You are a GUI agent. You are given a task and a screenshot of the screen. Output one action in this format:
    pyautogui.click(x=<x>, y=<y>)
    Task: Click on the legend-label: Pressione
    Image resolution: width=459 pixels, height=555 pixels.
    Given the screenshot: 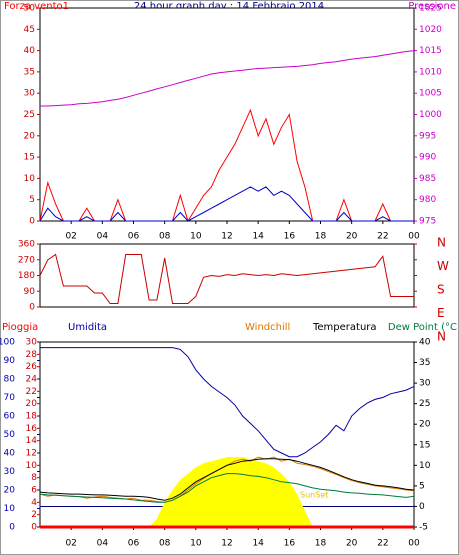 What is the action you would take?
    pyautogui.click(x=432, y=6)
    